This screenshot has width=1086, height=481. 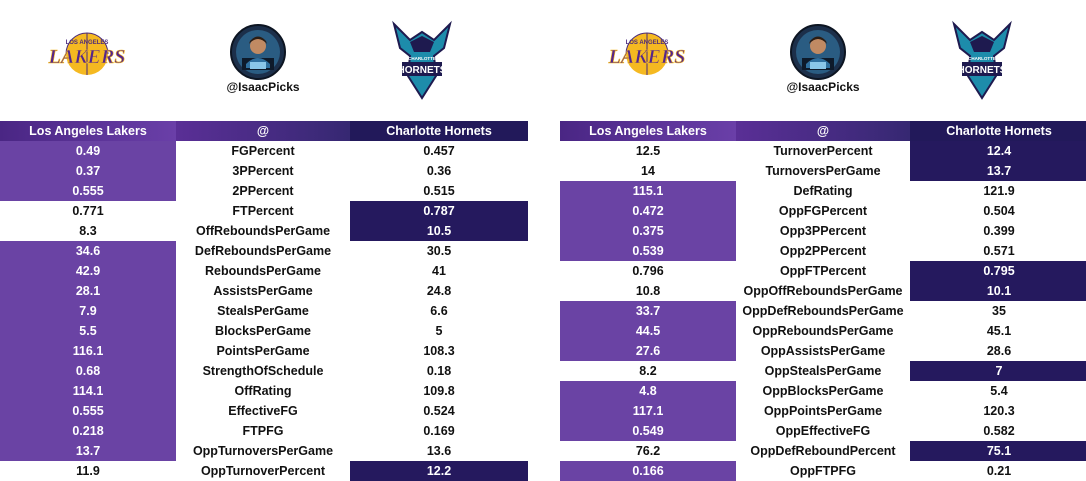 I want to click on stat-name: BlocksPerGame, so click(x=263, y=331).